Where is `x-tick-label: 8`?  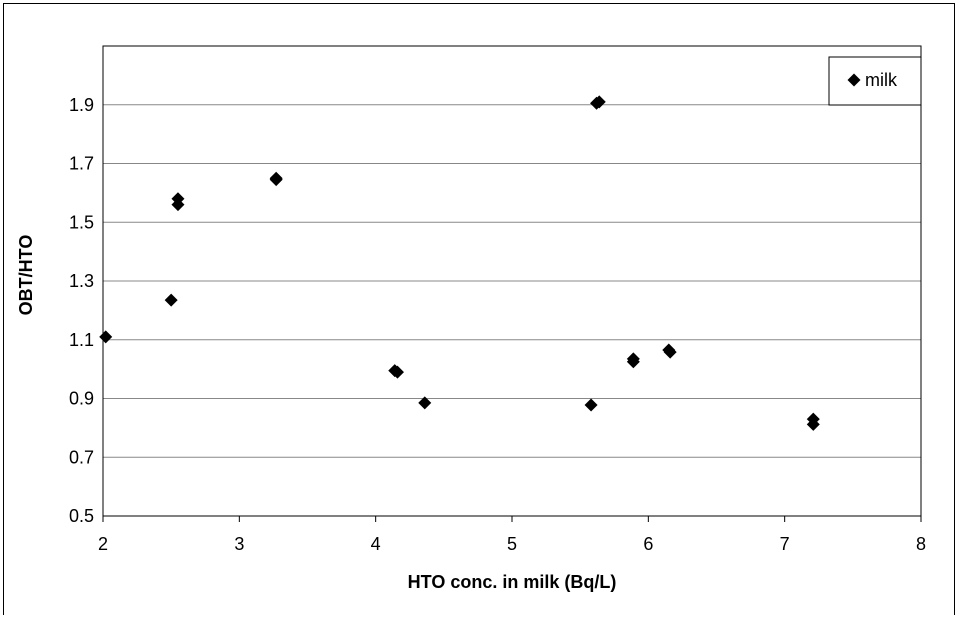
x-tick-label: 8 is located at coordinates (921, 544).